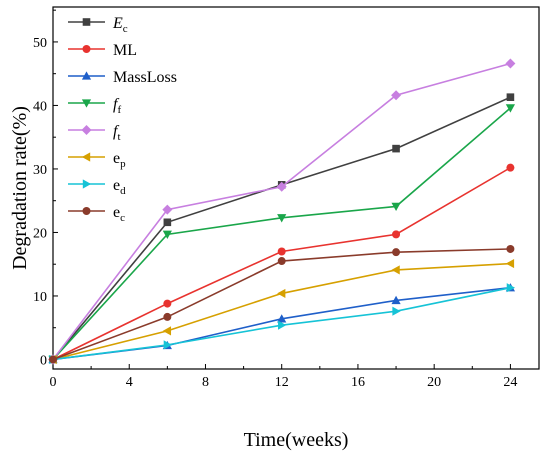 This screenshot has height=461, width=550. I want to click on legend-label-ep: ep, so click(119, 160).